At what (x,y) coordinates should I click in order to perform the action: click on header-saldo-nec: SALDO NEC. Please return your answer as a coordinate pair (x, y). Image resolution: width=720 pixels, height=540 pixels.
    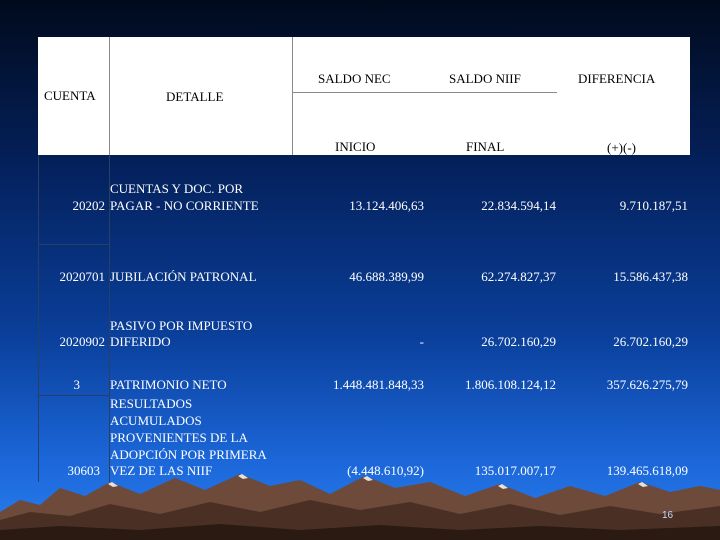
    Looking at the image, I should click on (354, 78).